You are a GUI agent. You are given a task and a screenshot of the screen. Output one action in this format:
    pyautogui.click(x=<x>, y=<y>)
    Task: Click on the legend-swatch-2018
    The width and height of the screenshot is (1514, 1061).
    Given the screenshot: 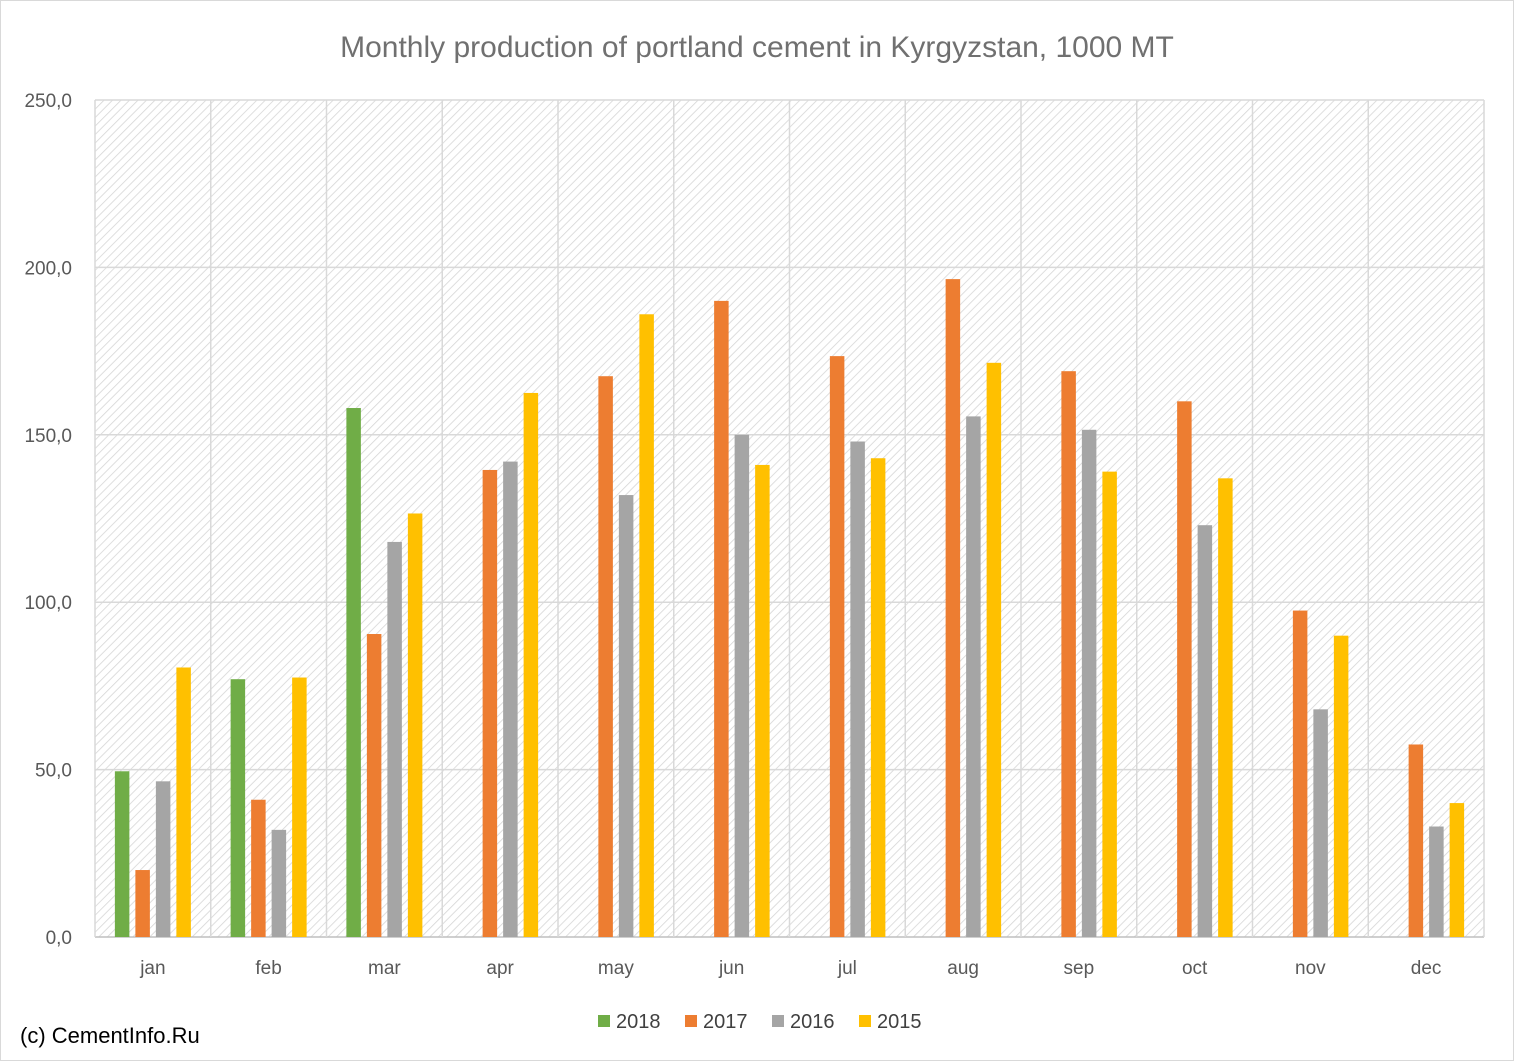 What is the action you would take?
    pyautogui.click(x=604, y=1021)
    